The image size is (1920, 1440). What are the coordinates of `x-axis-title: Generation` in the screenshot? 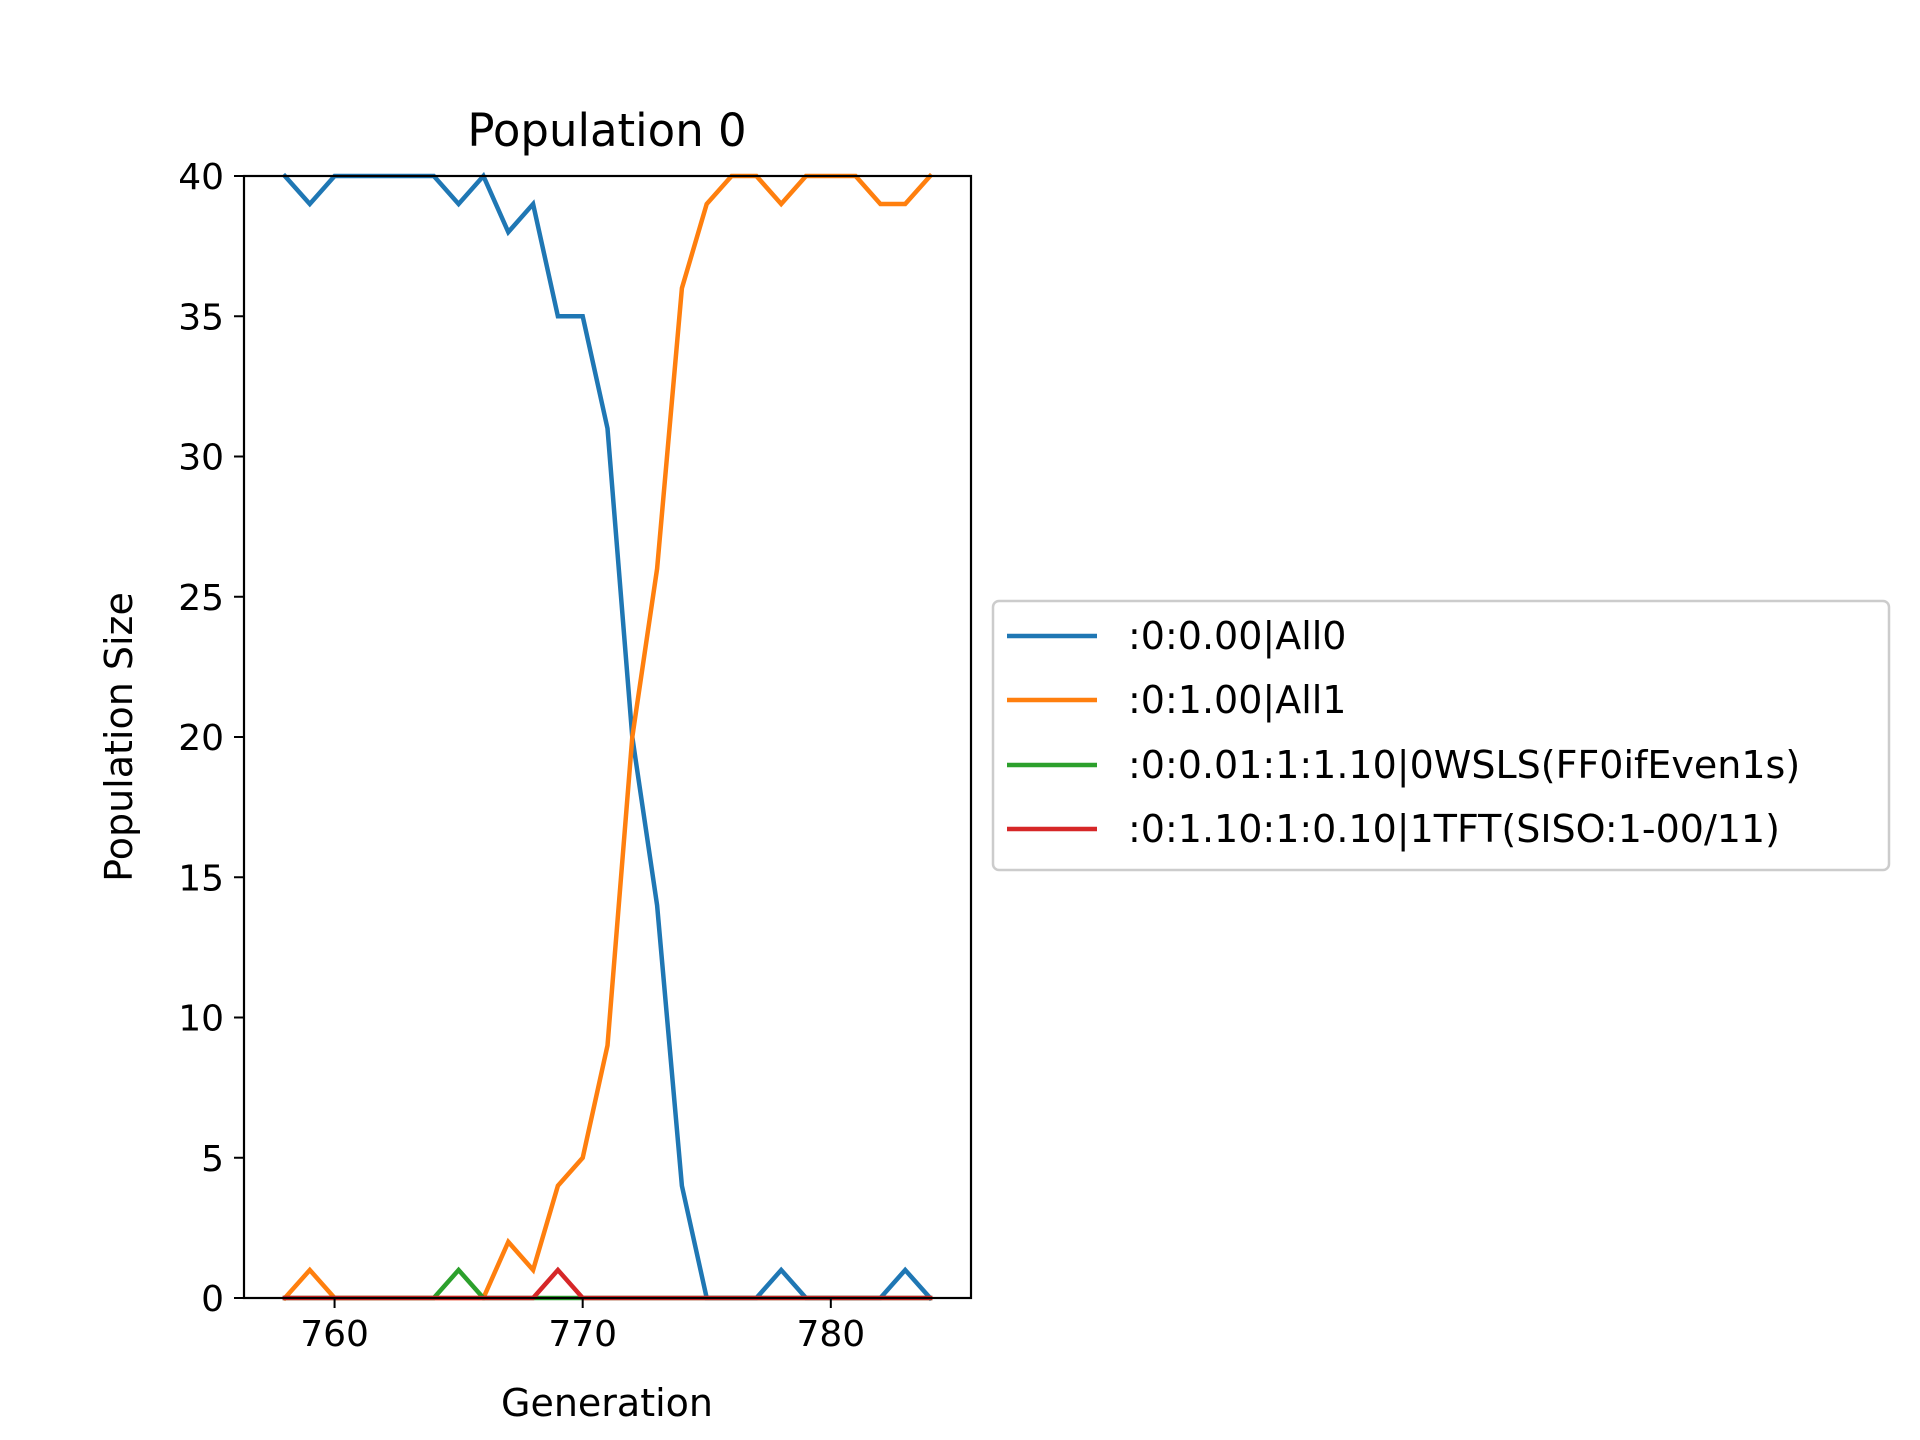 It's located at (607, 1403).